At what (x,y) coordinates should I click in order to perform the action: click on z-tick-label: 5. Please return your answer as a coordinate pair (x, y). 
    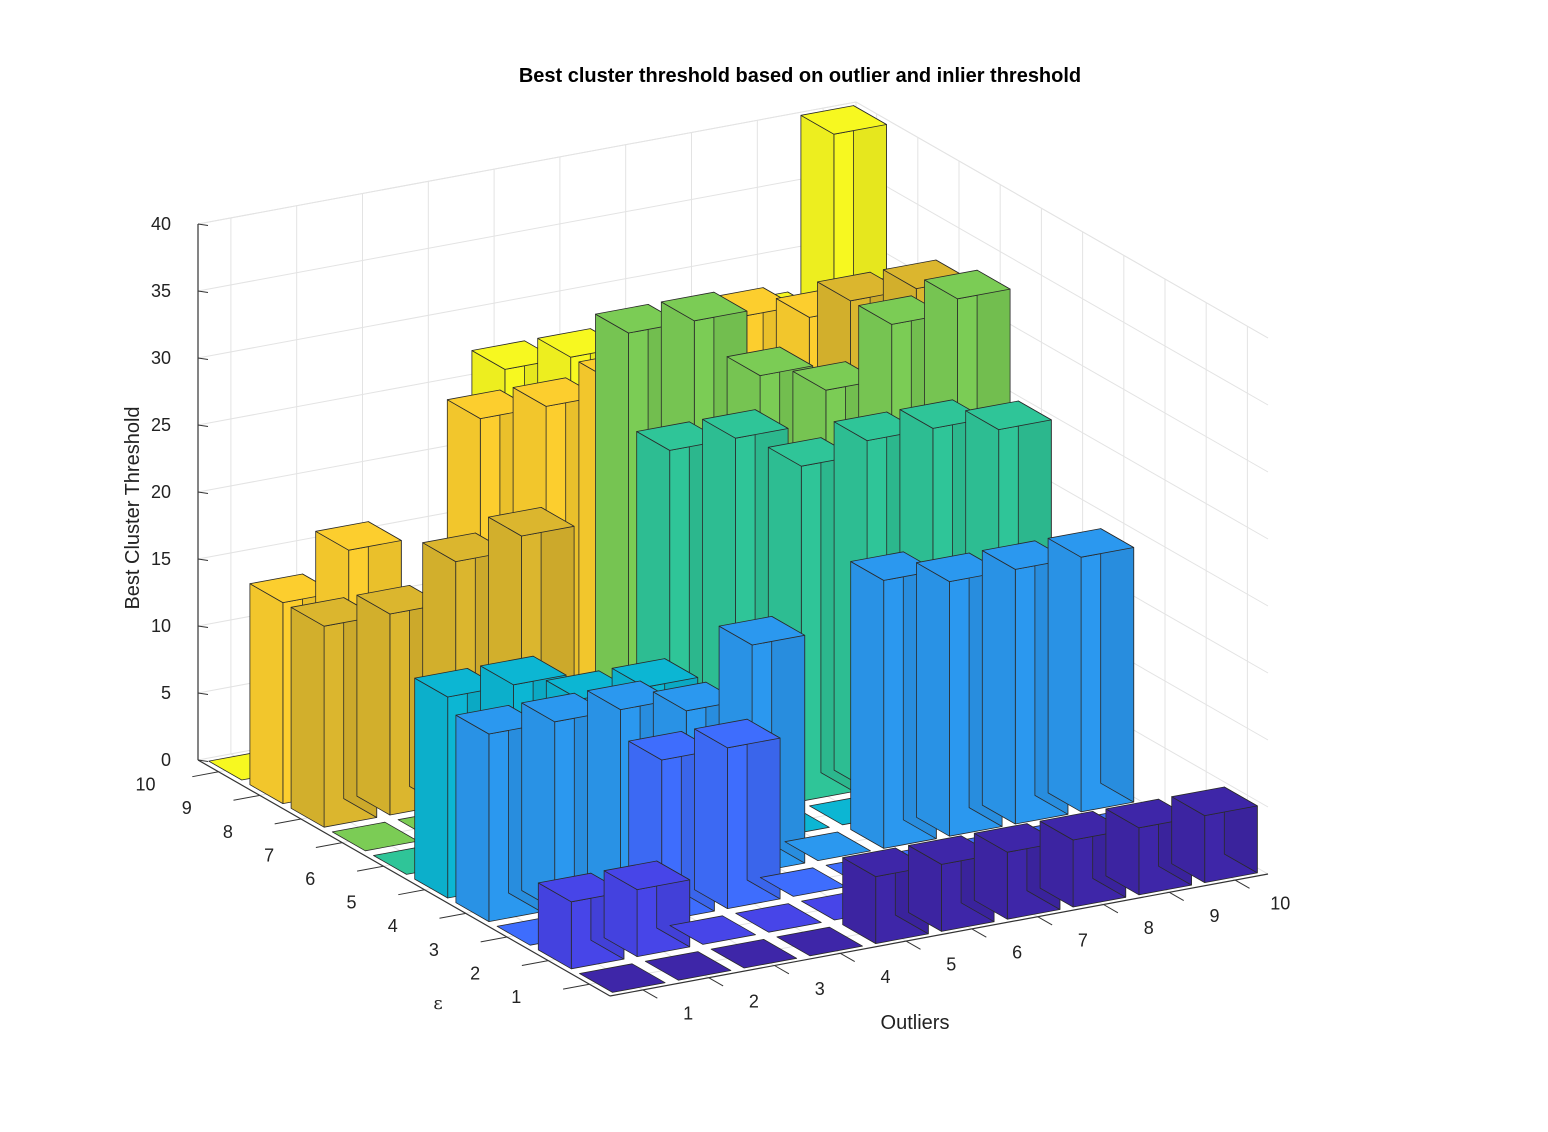
    Looking at the image, I should click on (166, 693).